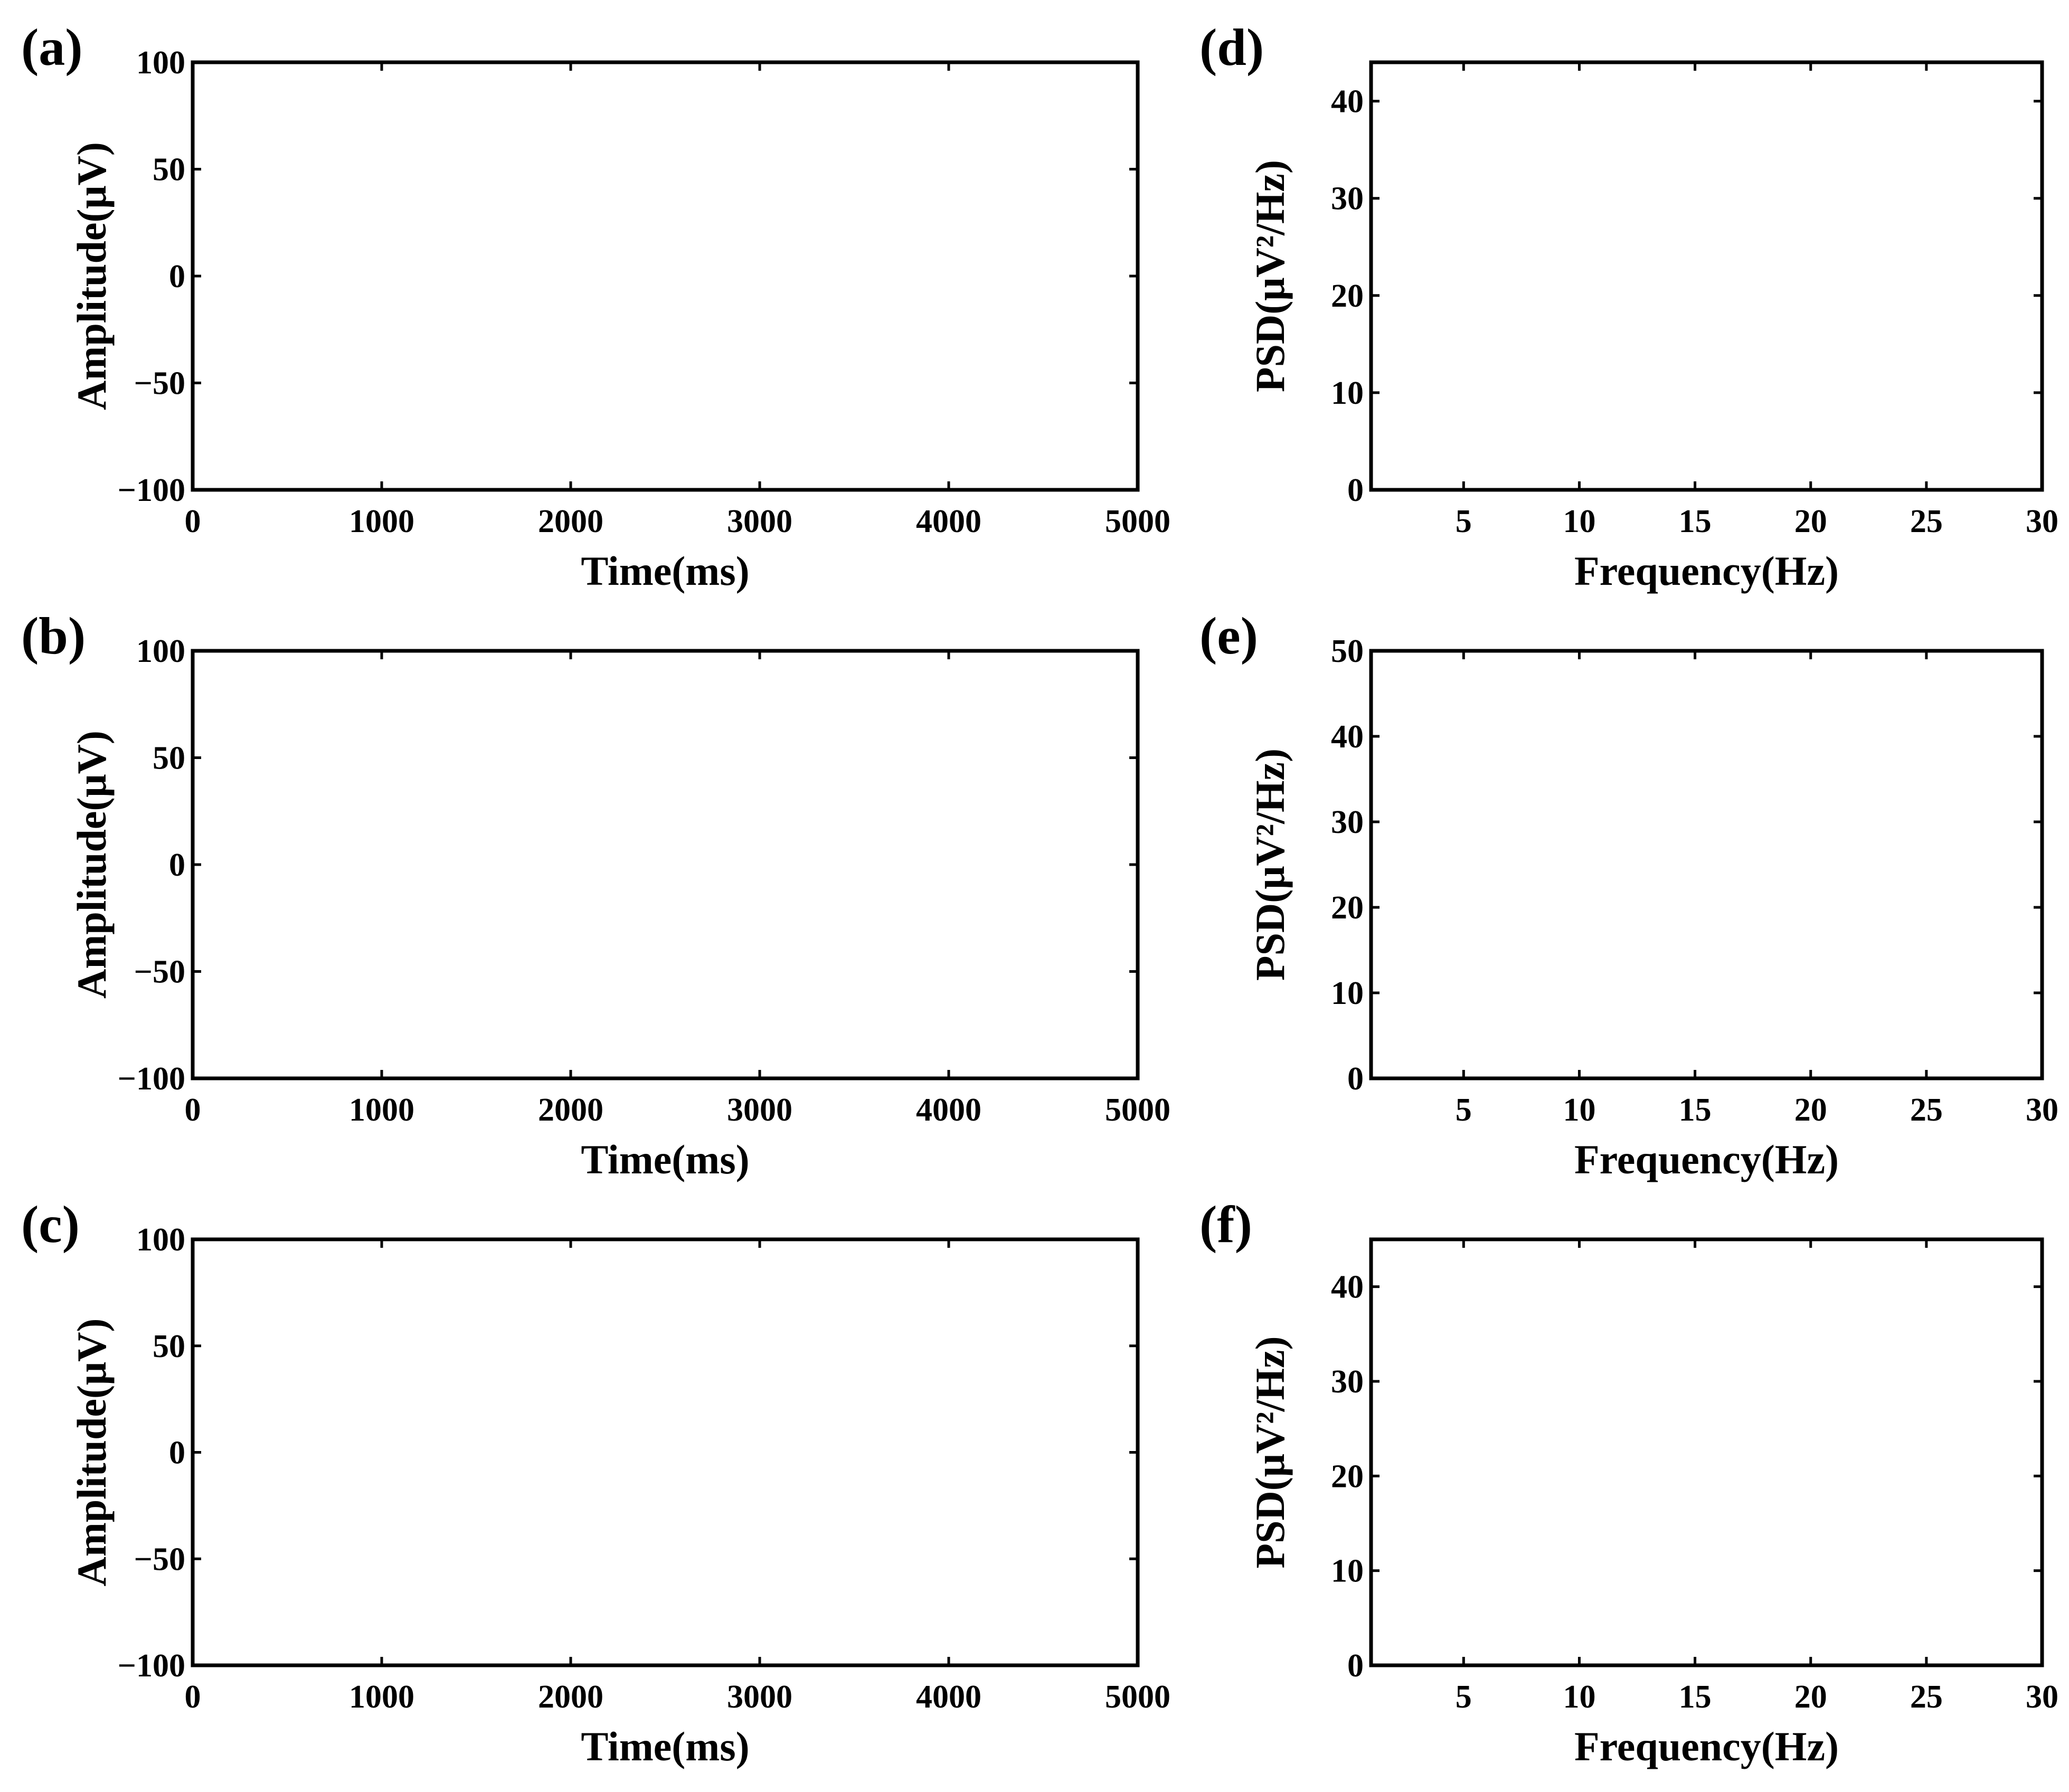 This screenshot has height=1792, width=2069. Describe the element at coordinates (1225, 1224) in the screenshot. I see `panel-label: (f)` at that location.